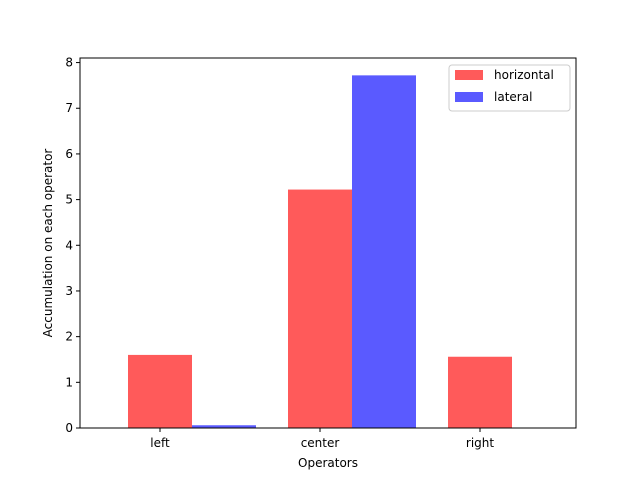 The height and width of the screenshot is (484, 640). I want to click on legend: horizontal lateral, so click(509, 88).